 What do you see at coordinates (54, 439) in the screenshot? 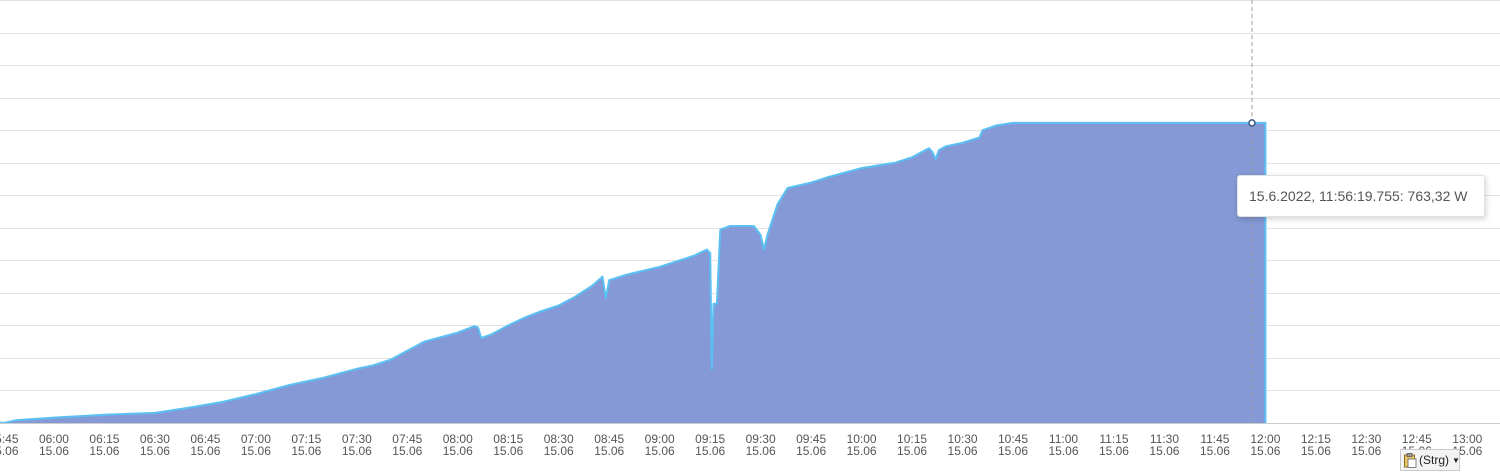
I see `x-tick-label-time: 06:00` at bounding box center [54, 439].